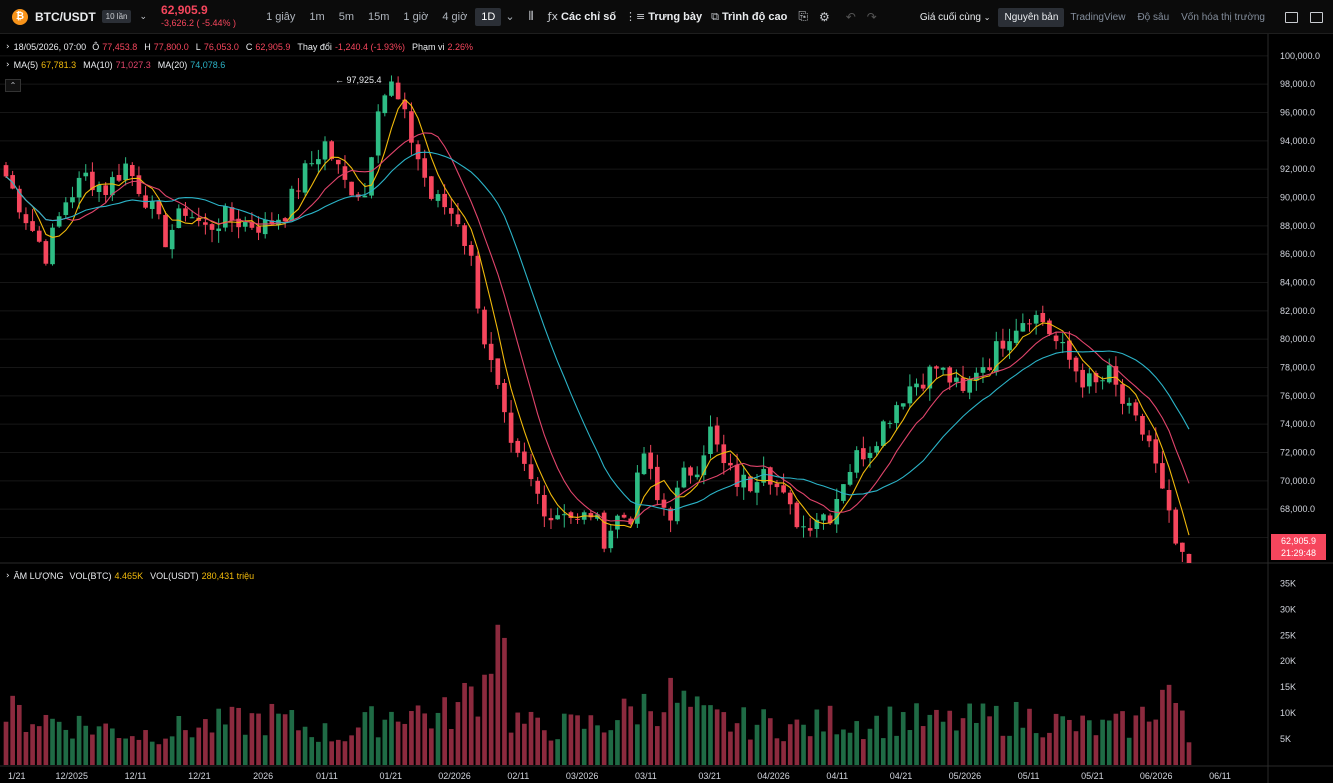  Describe the element at coordinates (531, 16) in the screenshot. I see `chart-type-candles-icon: ⫴` at that location.